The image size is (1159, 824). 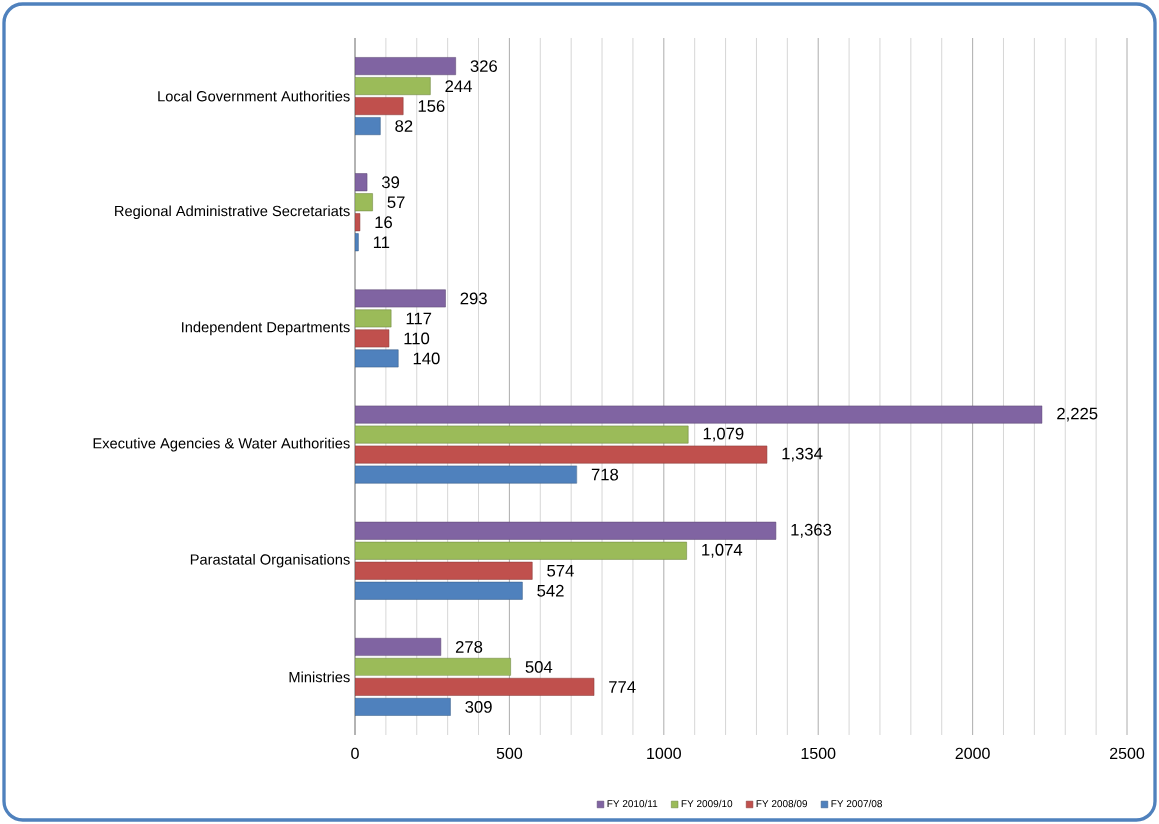 I want to click on data-label: 718, so click(x=605, y=474).